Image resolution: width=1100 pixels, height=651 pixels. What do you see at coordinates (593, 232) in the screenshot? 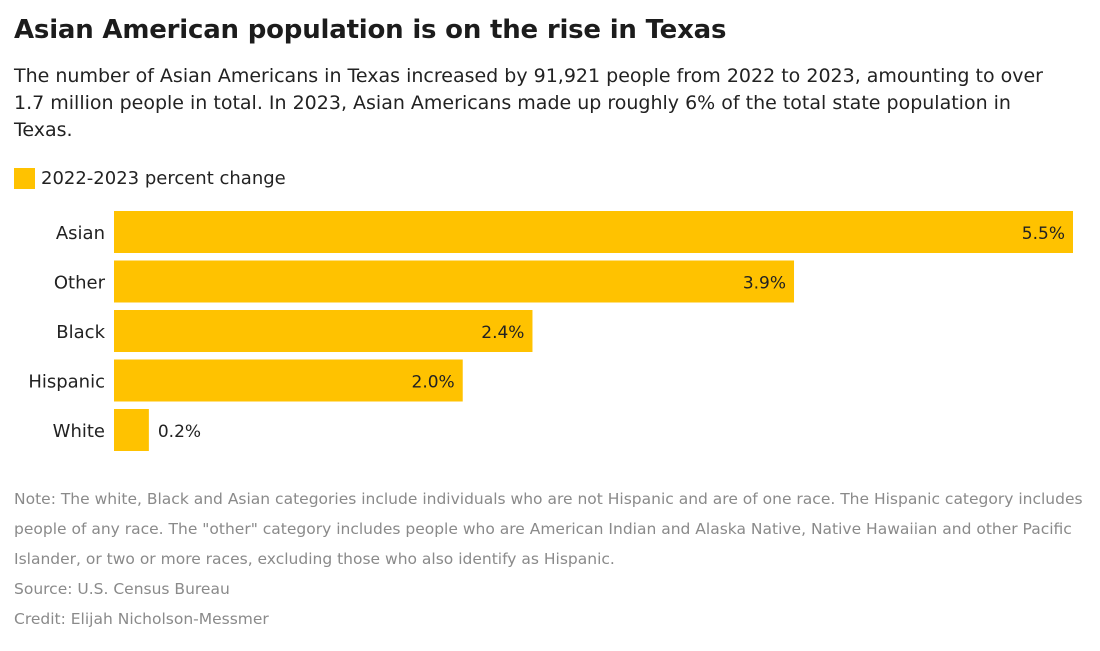
I see `bar-asian` at bounding box center [593, 232].